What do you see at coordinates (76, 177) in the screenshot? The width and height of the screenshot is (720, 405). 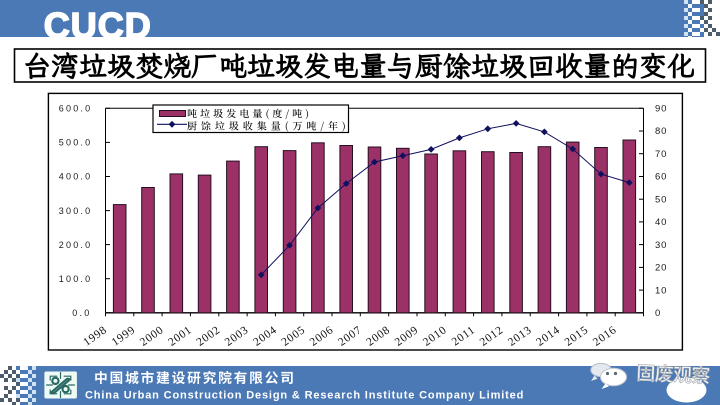 I see `svg-text: 400.0` at bounding box center [76, 177].